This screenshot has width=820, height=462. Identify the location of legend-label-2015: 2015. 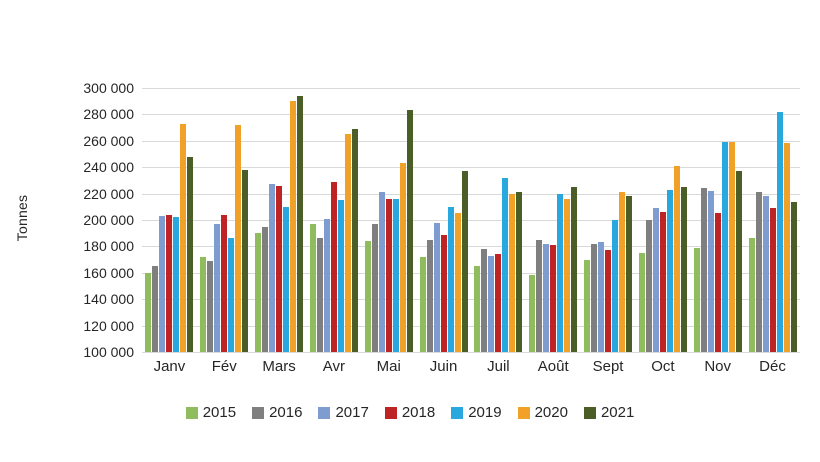
(219, 412).